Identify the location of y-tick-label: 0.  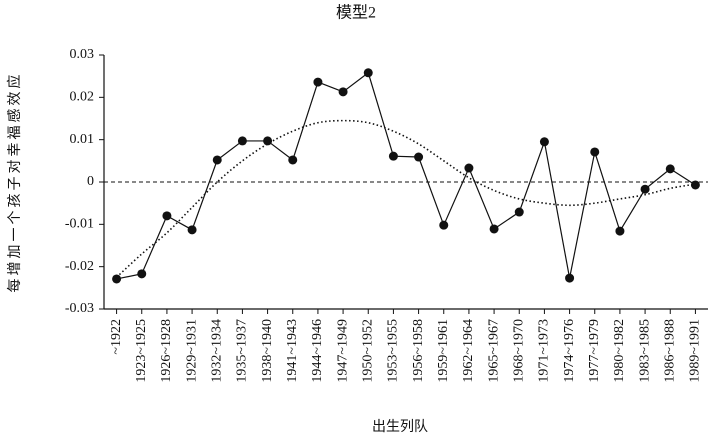
(90, 181).